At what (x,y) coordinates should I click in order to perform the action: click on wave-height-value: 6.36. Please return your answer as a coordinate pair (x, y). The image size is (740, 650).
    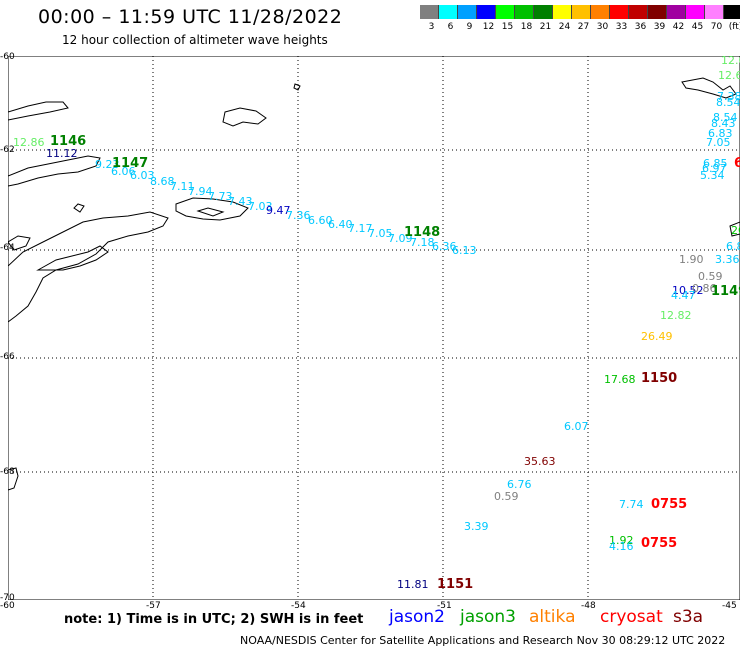
    Looking at the image, I should click on (444, 246).